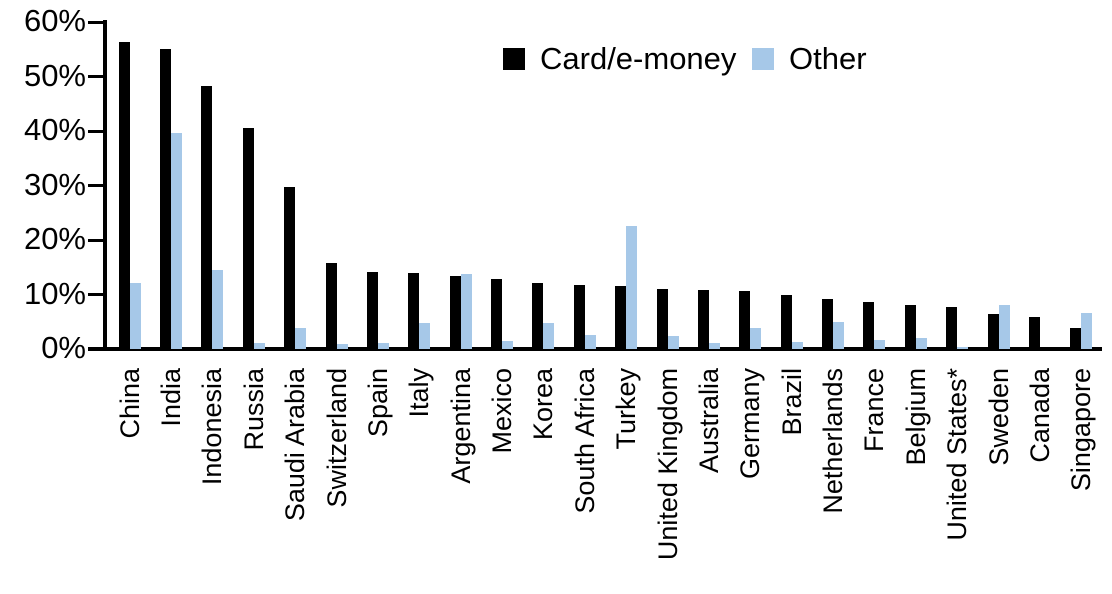 This screenshot has width=1112, height=594. What do you see at coordinates (1039, 415) in the screenshot?
I see `x-axis-label: Canada` at bounding box center [1039, 415].